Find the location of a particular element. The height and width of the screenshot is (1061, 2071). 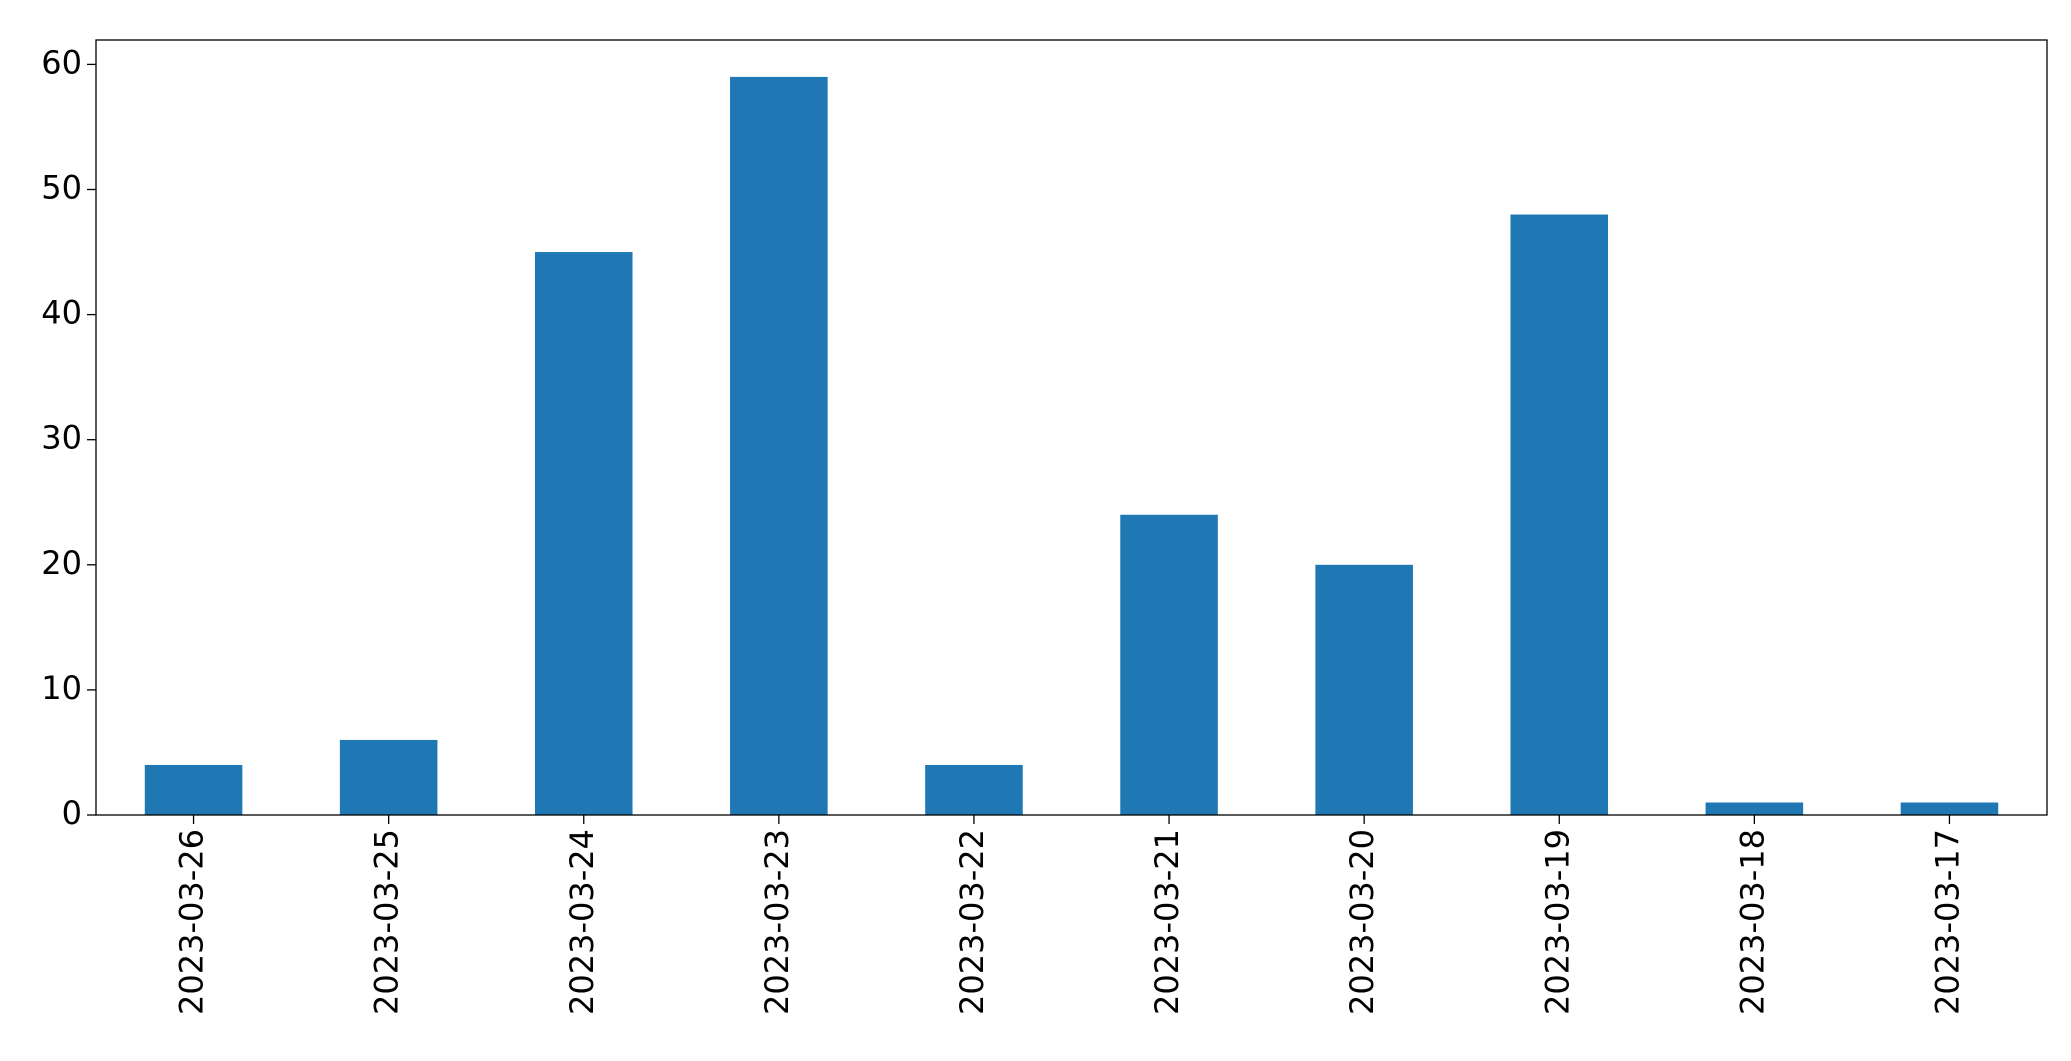

y-tick-label: 30 is located at coordinates (61, 438).